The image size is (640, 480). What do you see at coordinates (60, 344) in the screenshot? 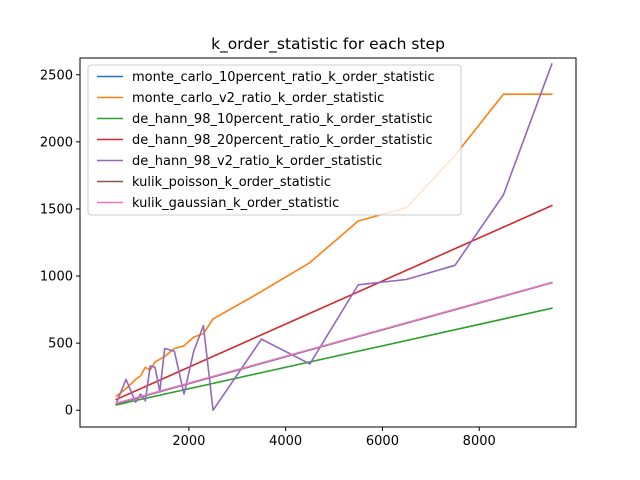
I see `y-tick-label: 500` at bounding box center [60, 344].